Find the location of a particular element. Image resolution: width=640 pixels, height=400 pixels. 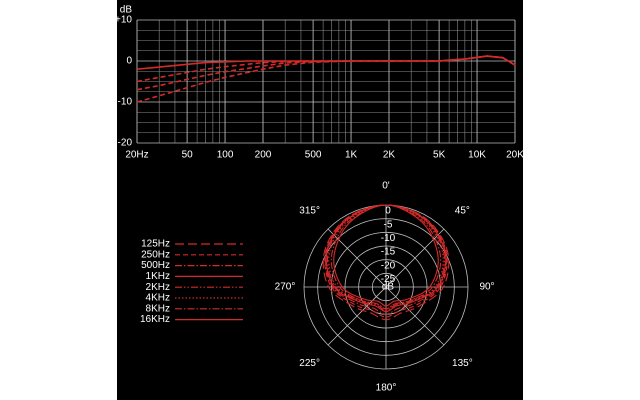

angle-label: 315° is located at coordinates (309, 210).